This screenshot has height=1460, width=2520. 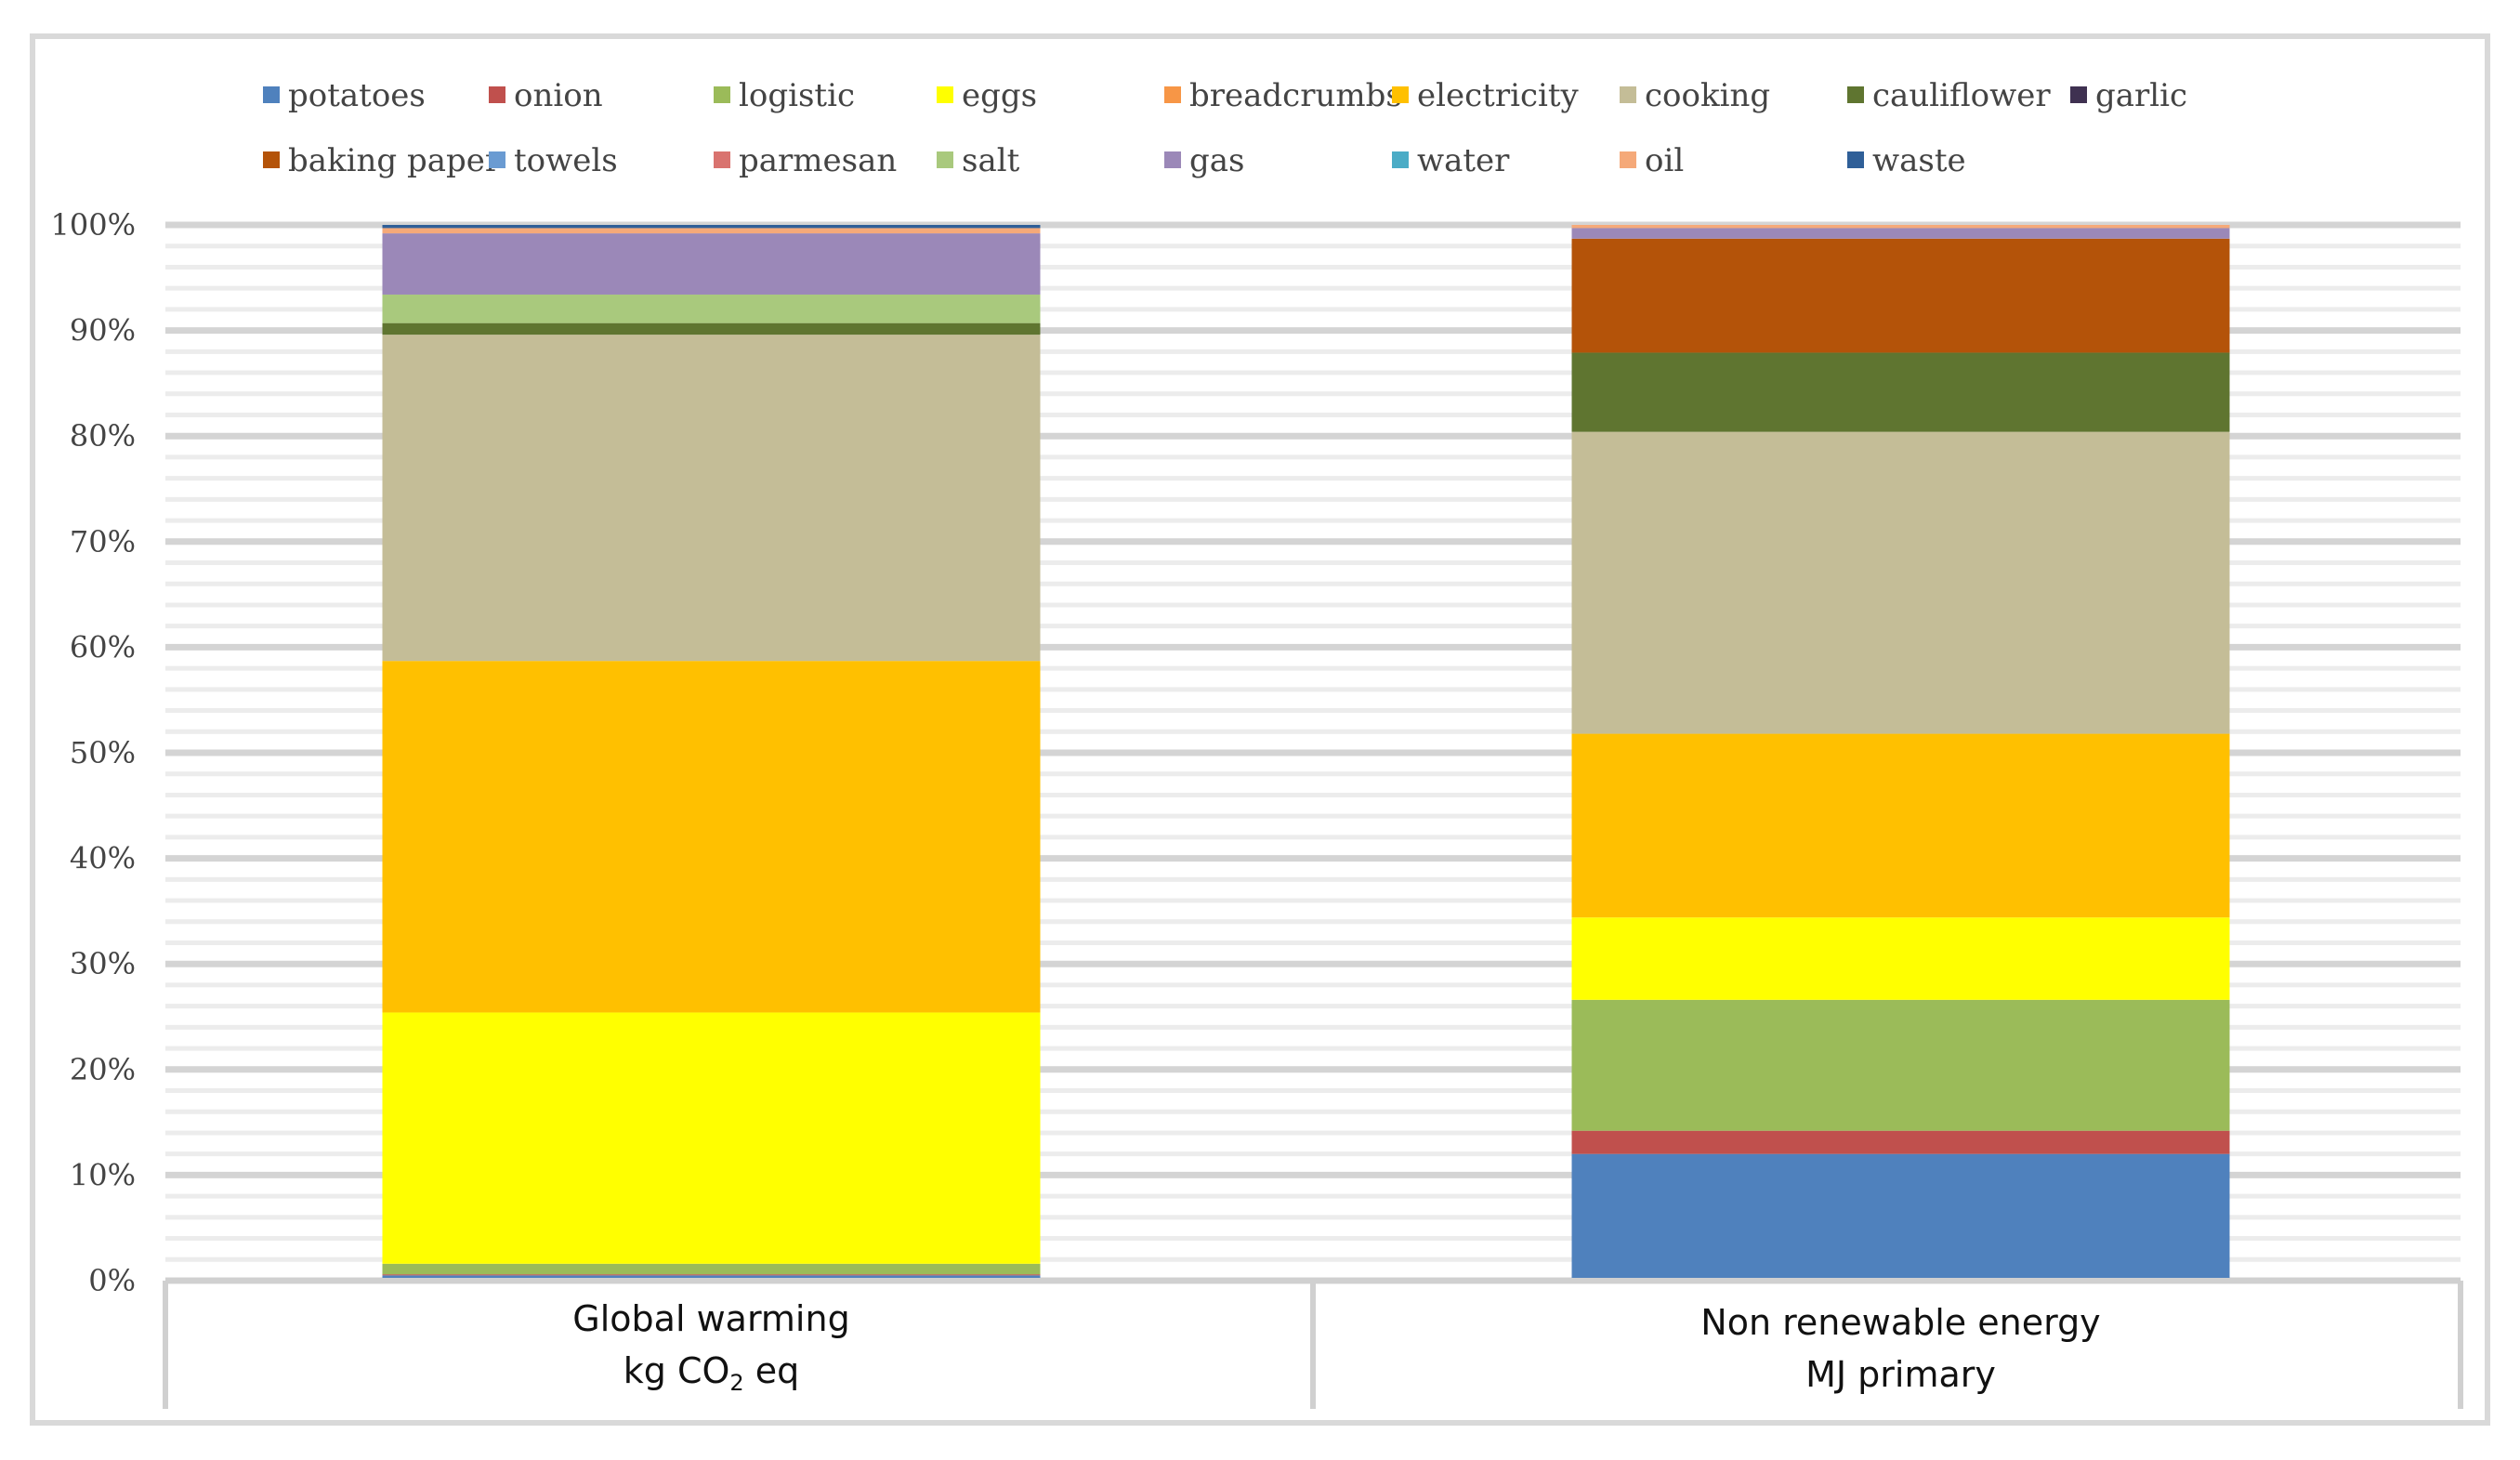 What do you see at coordinates (676, 1370) in the screenshot?
I see `category-unit-prefix: kg CO` at bounding box center [676, 1370].